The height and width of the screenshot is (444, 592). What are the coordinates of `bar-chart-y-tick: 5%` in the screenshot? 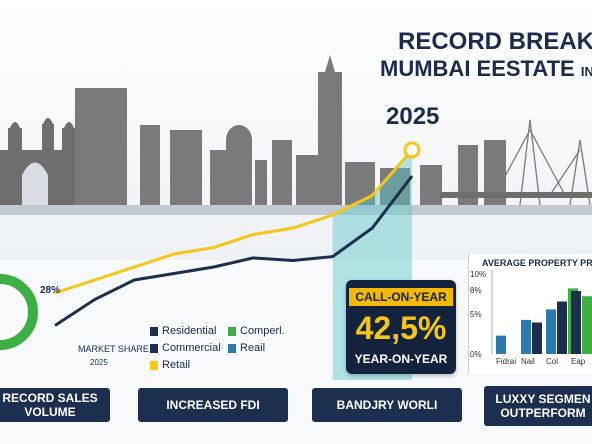 It's located at (476, 314).